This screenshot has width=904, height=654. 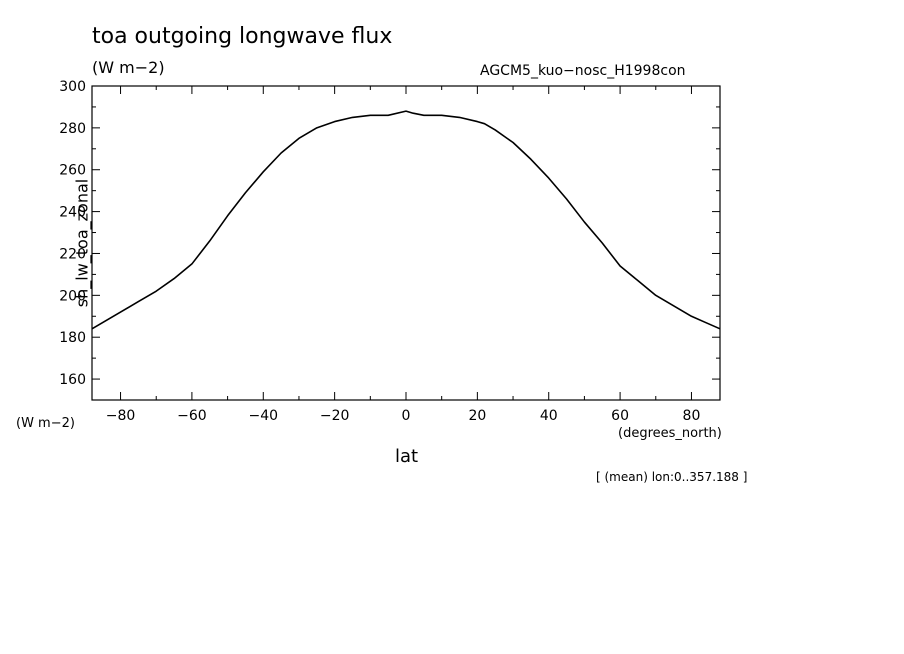 I want to click on x-tick-label: −20, so click(x=335, y=416).